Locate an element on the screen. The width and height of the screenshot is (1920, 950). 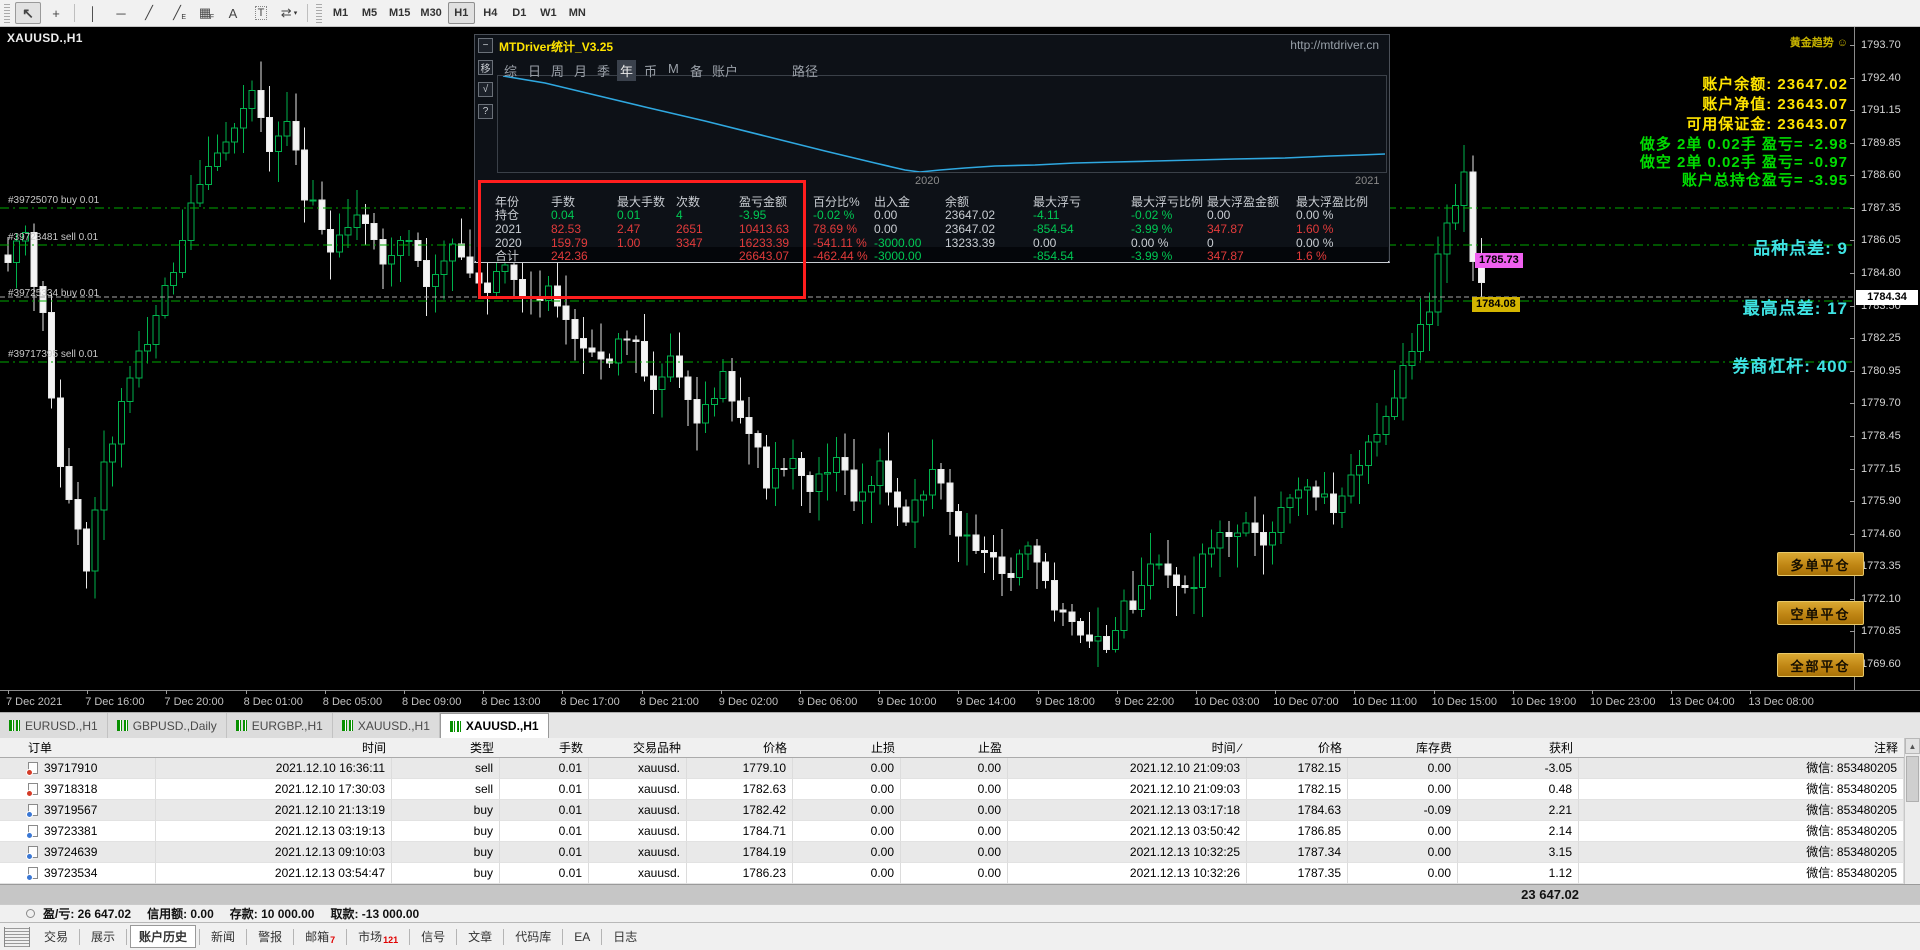
orders-header-3: 手数 is located at coordinates (544, 748).